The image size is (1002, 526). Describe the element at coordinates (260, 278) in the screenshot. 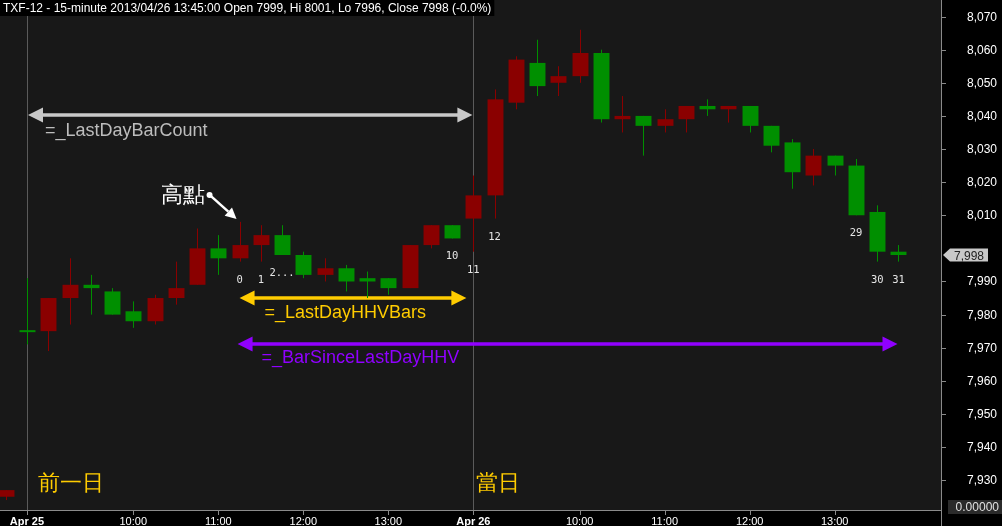

I see `text: 1` at that location.